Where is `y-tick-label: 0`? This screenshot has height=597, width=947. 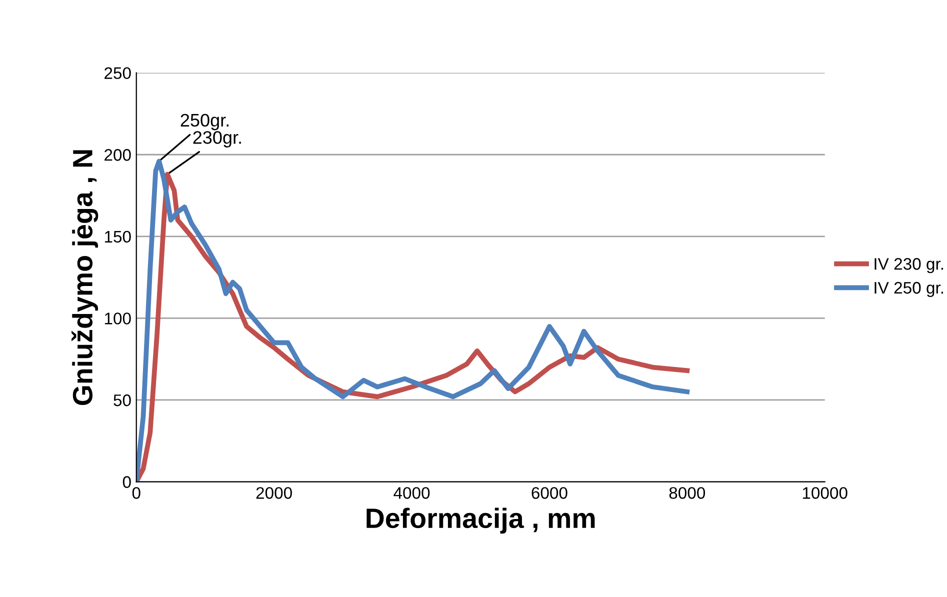
y-tick-label: 0 is located at coordinates (126, 482).